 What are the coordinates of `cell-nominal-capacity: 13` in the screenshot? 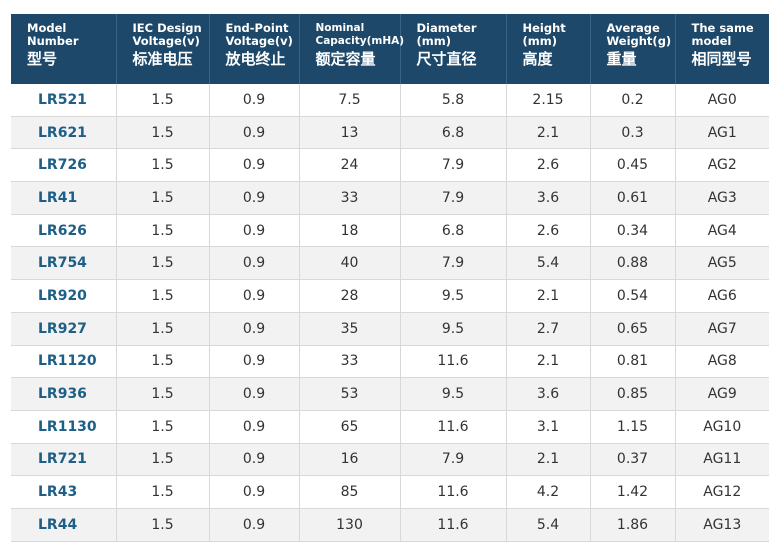 It's located at (350, 133).